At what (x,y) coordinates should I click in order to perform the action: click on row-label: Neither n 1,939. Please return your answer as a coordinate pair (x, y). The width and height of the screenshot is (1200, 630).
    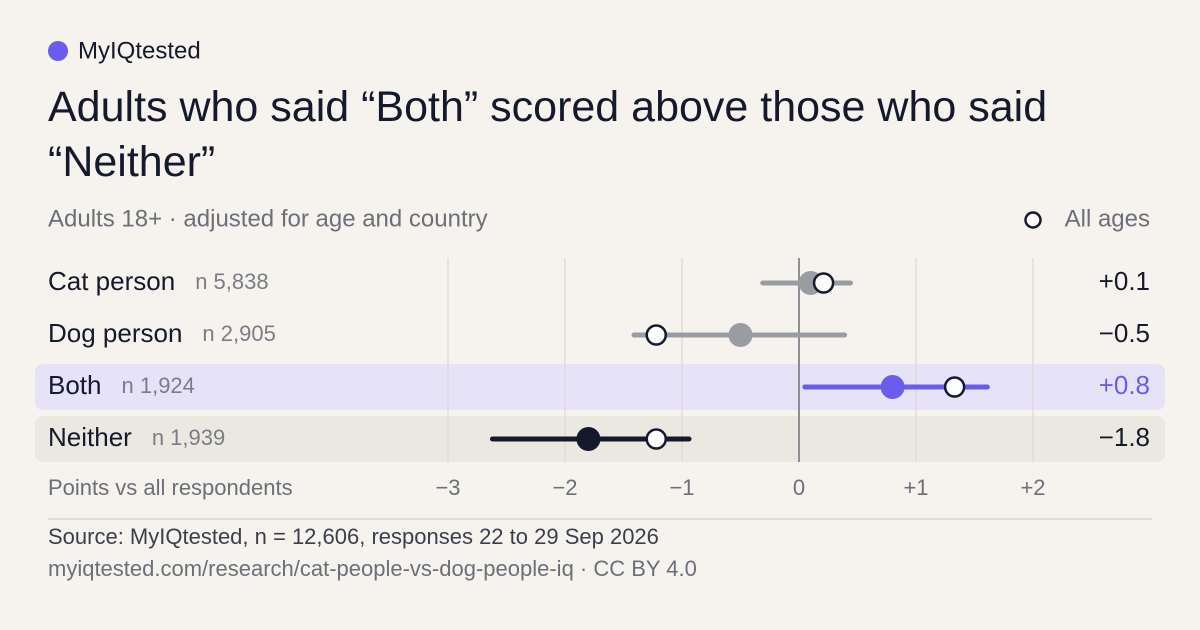
    Looking at the image, I should click on (136, 437).